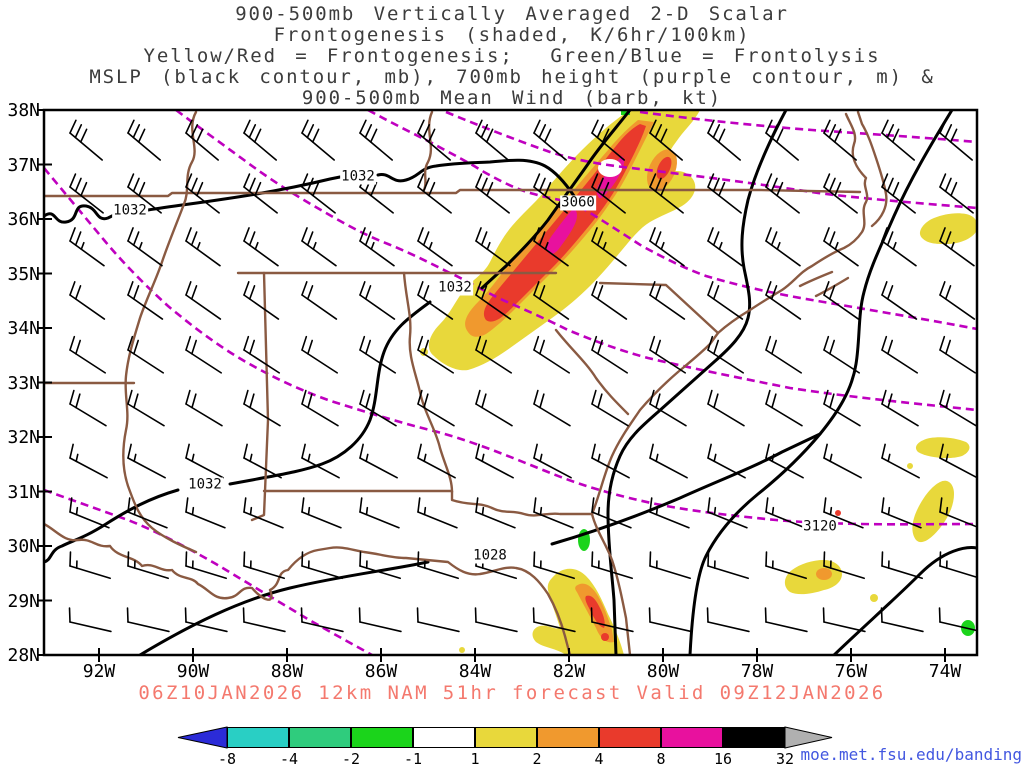 This screenshot has height=768, width=1024. What do you see at coordinates (23, 492) in the screenshot?
I see `lat-tick-label: 31N` at bounding box center [23, 492].